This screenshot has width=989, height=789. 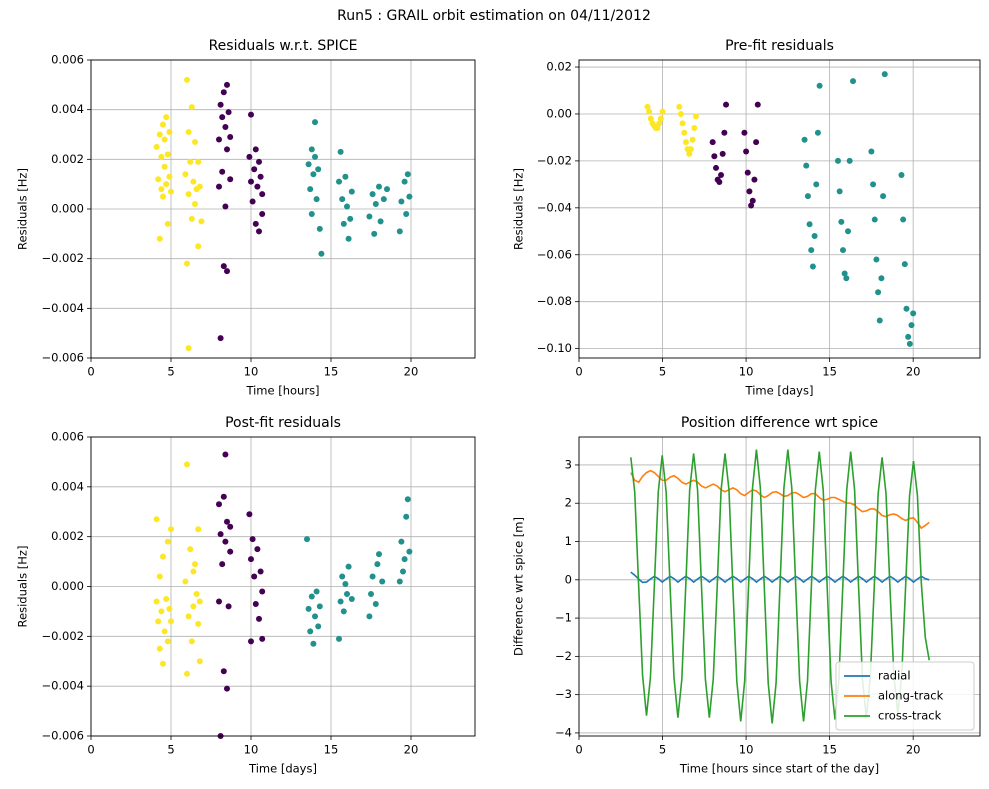 What do you see at coordinates (282, 391) in the screenshot?
I see `x-axis-label: Time [hours]` at bounding box center [282, 391].